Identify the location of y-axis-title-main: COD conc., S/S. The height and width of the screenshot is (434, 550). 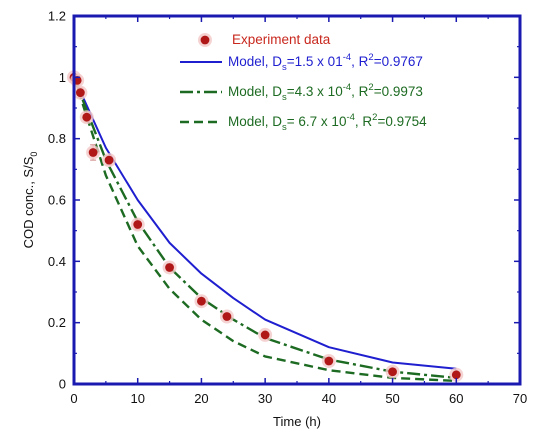
(28, 202).